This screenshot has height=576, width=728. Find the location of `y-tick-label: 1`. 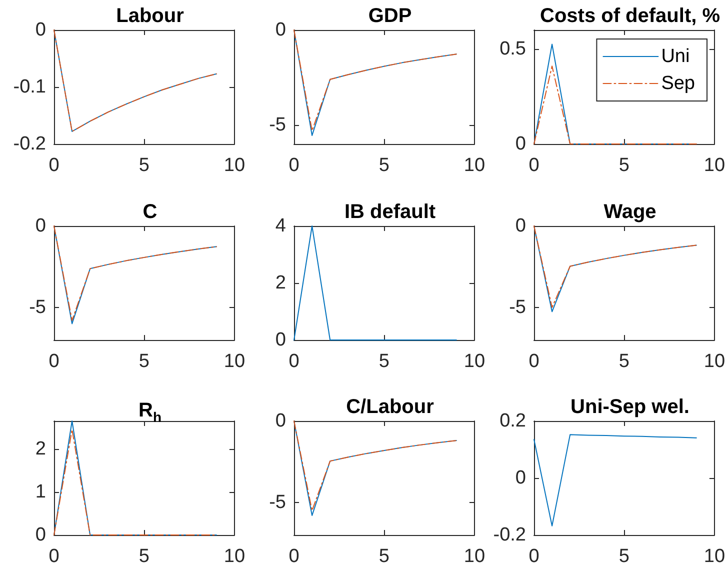

y-tick-label: 1 is located at coordinates (40, 491).